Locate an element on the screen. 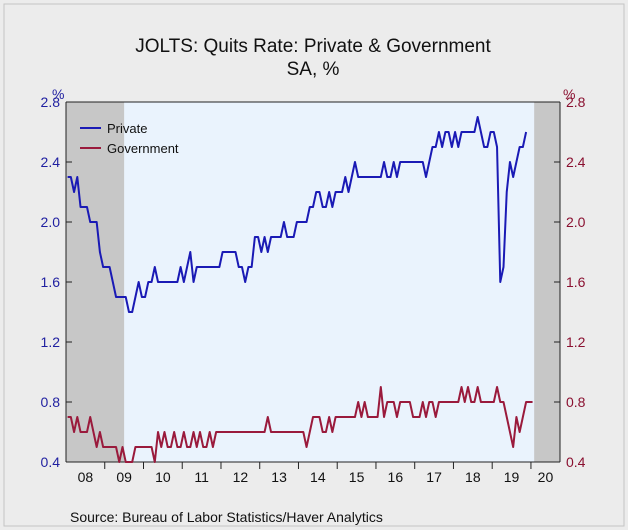  left-tick-label: 2.8 is located at coordinates (51, 102).